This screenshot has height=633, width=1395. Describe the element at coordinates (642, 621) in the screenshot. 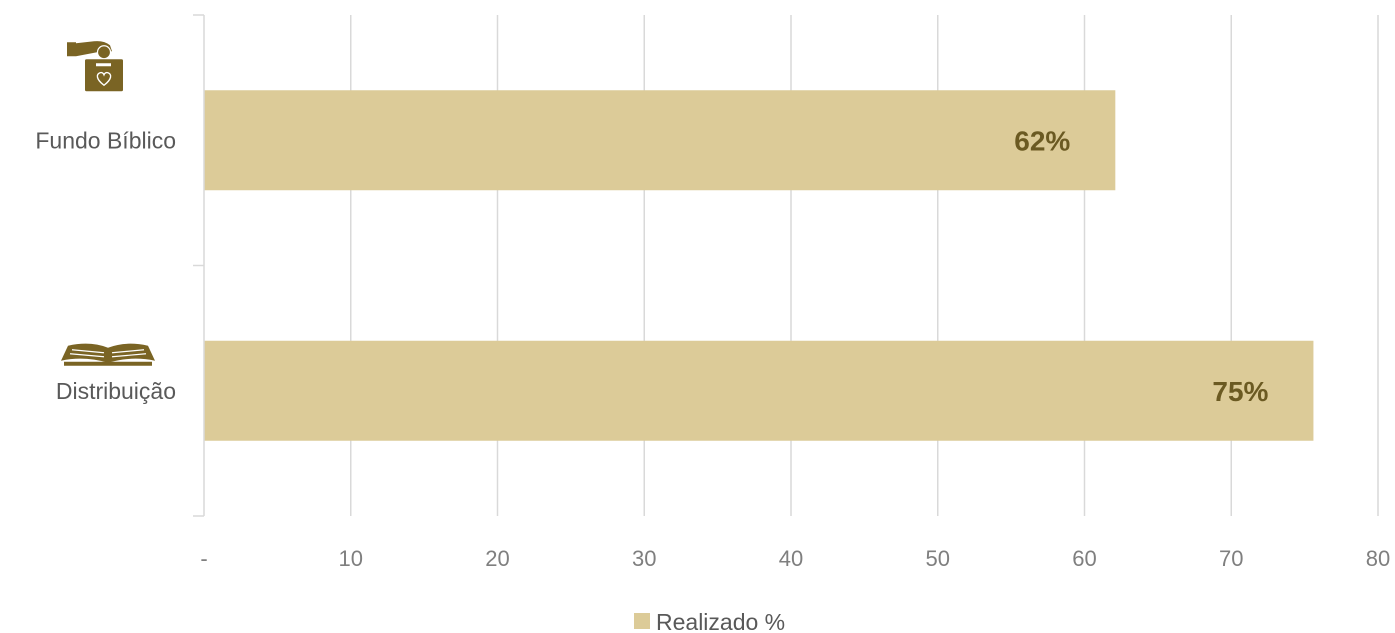

I see `legend-swatch` at that location.